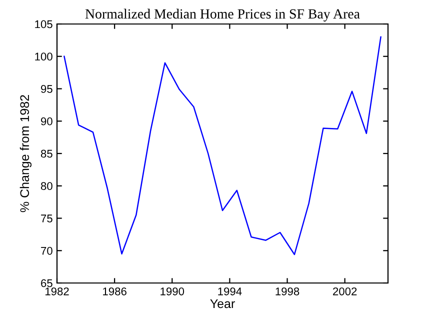 Image resolution: width=428 pixels, height=321 pixels. What do you see at coordinates (57, 291) in the screenshot?
I see `x-tick-label: 1982` at bounding box center [57, 291].